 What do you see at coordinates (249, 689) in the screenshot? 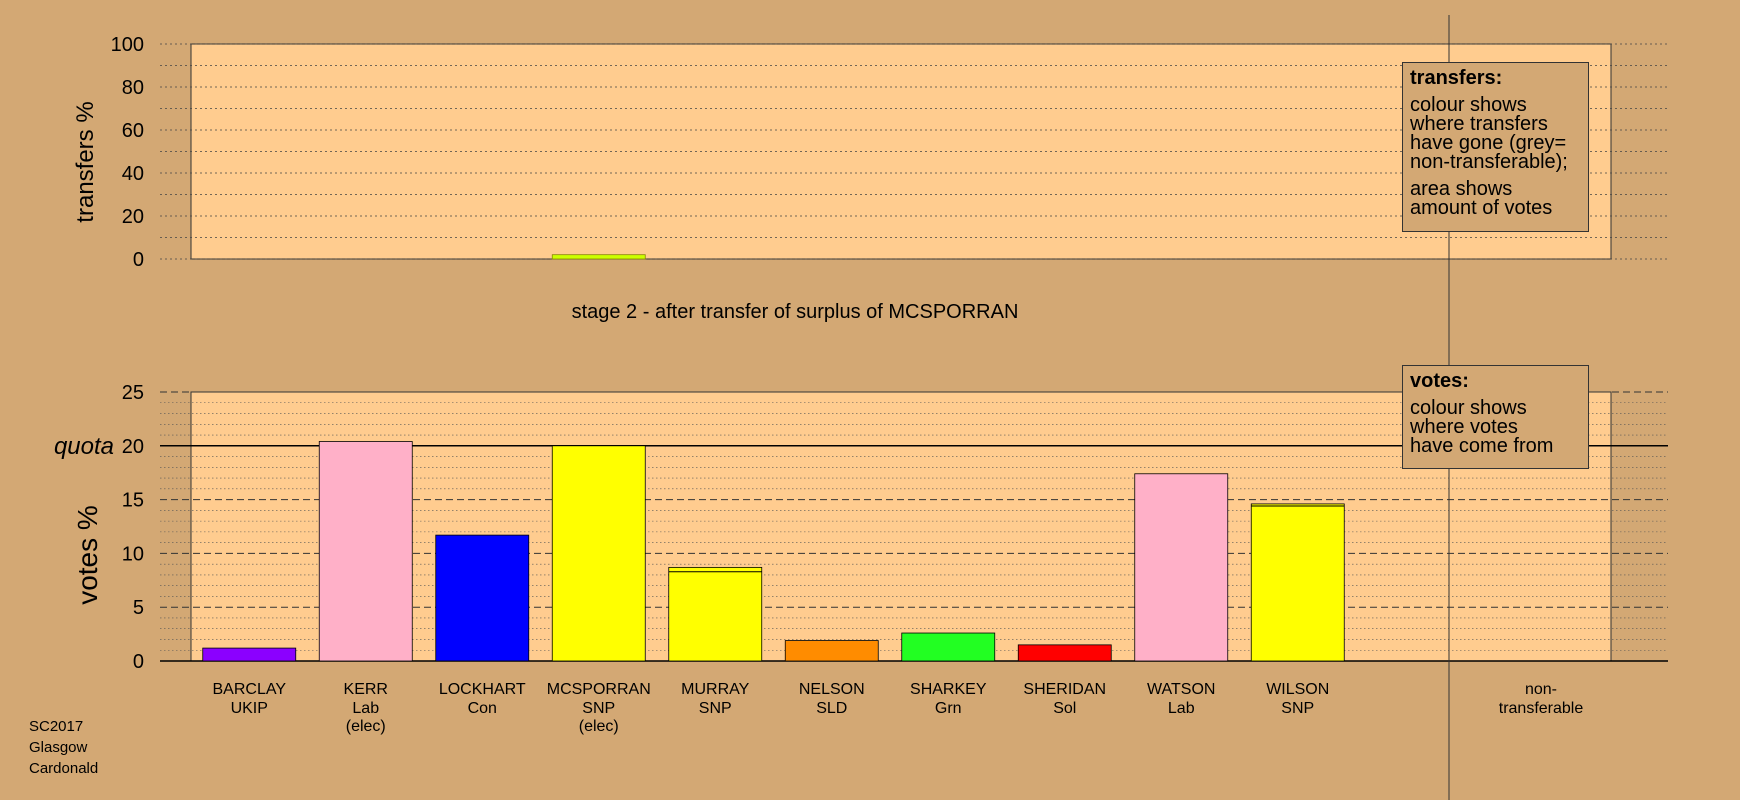
I see `candidate-name-label: BARCLAY` at bounding box center [249, 689].